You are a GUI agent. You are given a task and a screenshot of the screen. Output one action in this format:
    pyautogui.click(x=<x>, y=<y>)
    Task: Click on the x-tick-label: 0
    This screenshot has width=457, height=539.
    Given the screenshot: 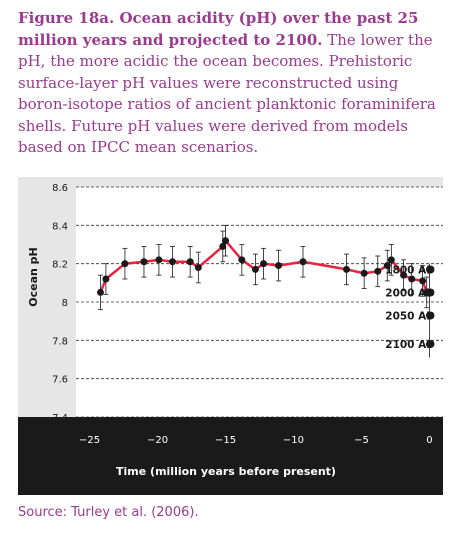 What is the action you would take?
    pyautogui.click(x=429, y=440)
    